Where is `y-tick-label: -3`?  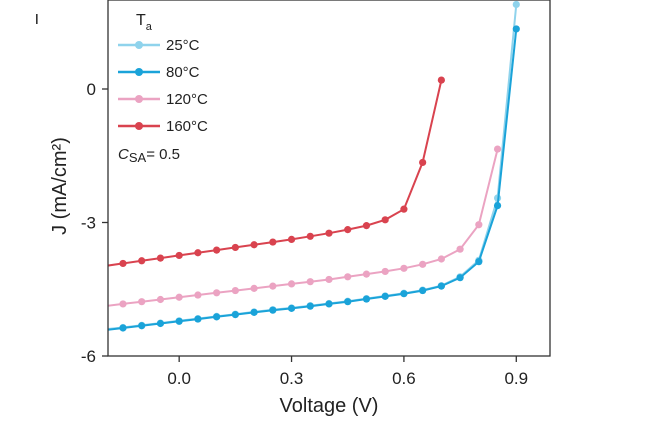
y-tick-label: -3 is located at coordinates (88, 223).